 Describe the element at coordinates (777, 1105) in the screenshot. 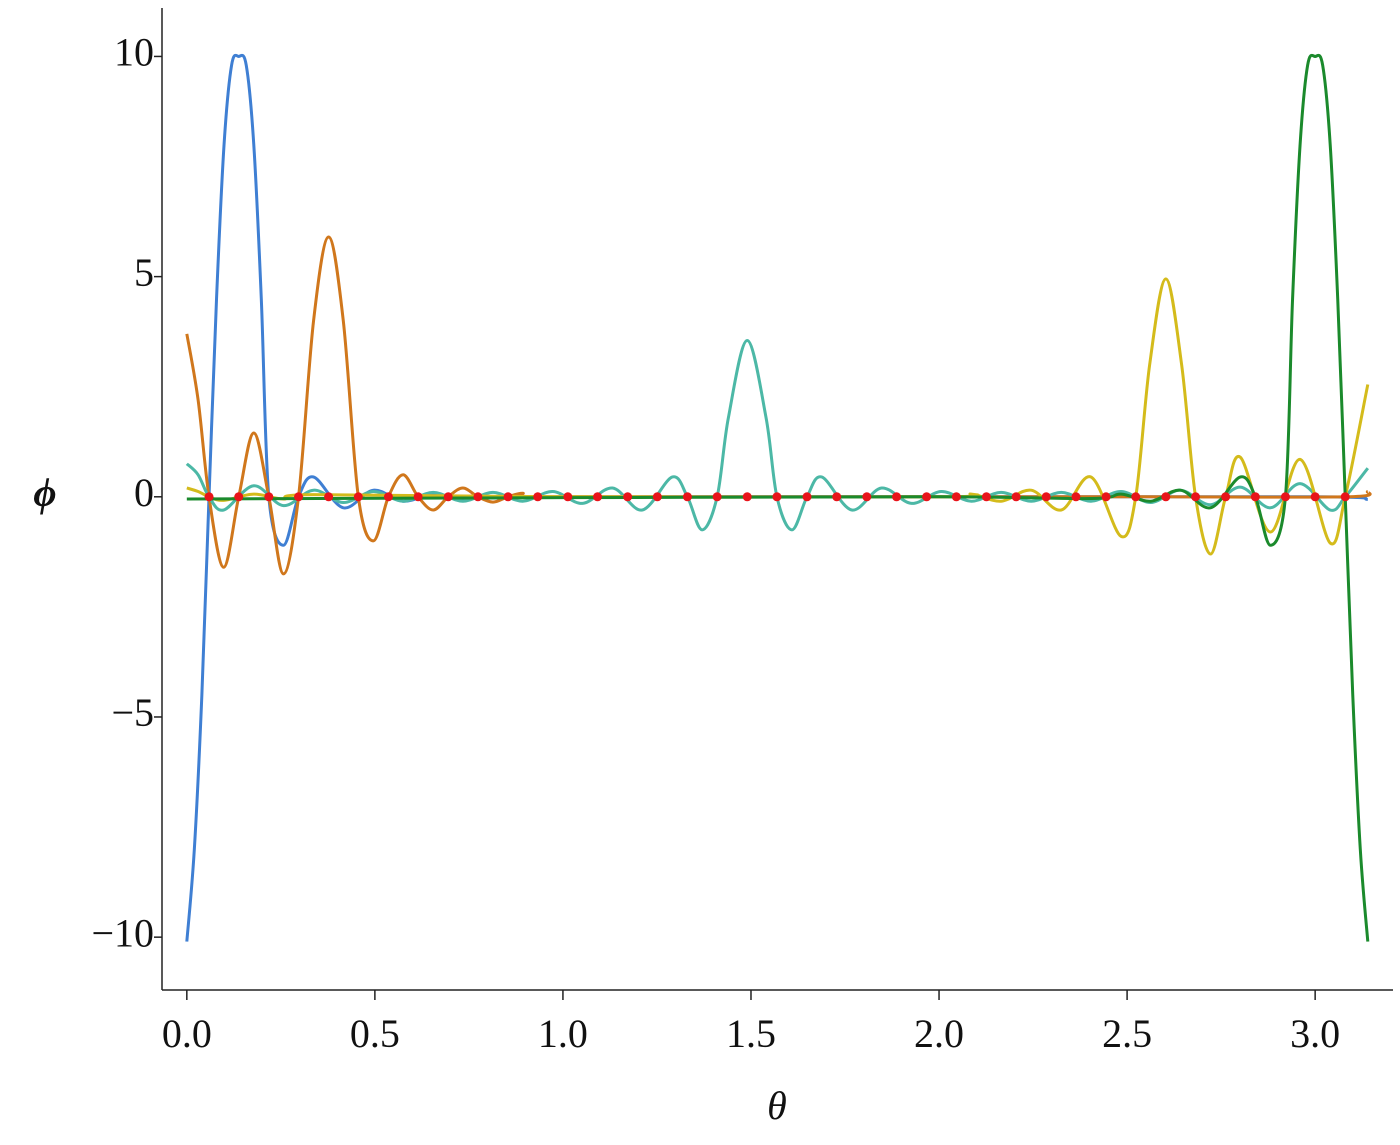

I see `x-axis-label: θ` at that location.